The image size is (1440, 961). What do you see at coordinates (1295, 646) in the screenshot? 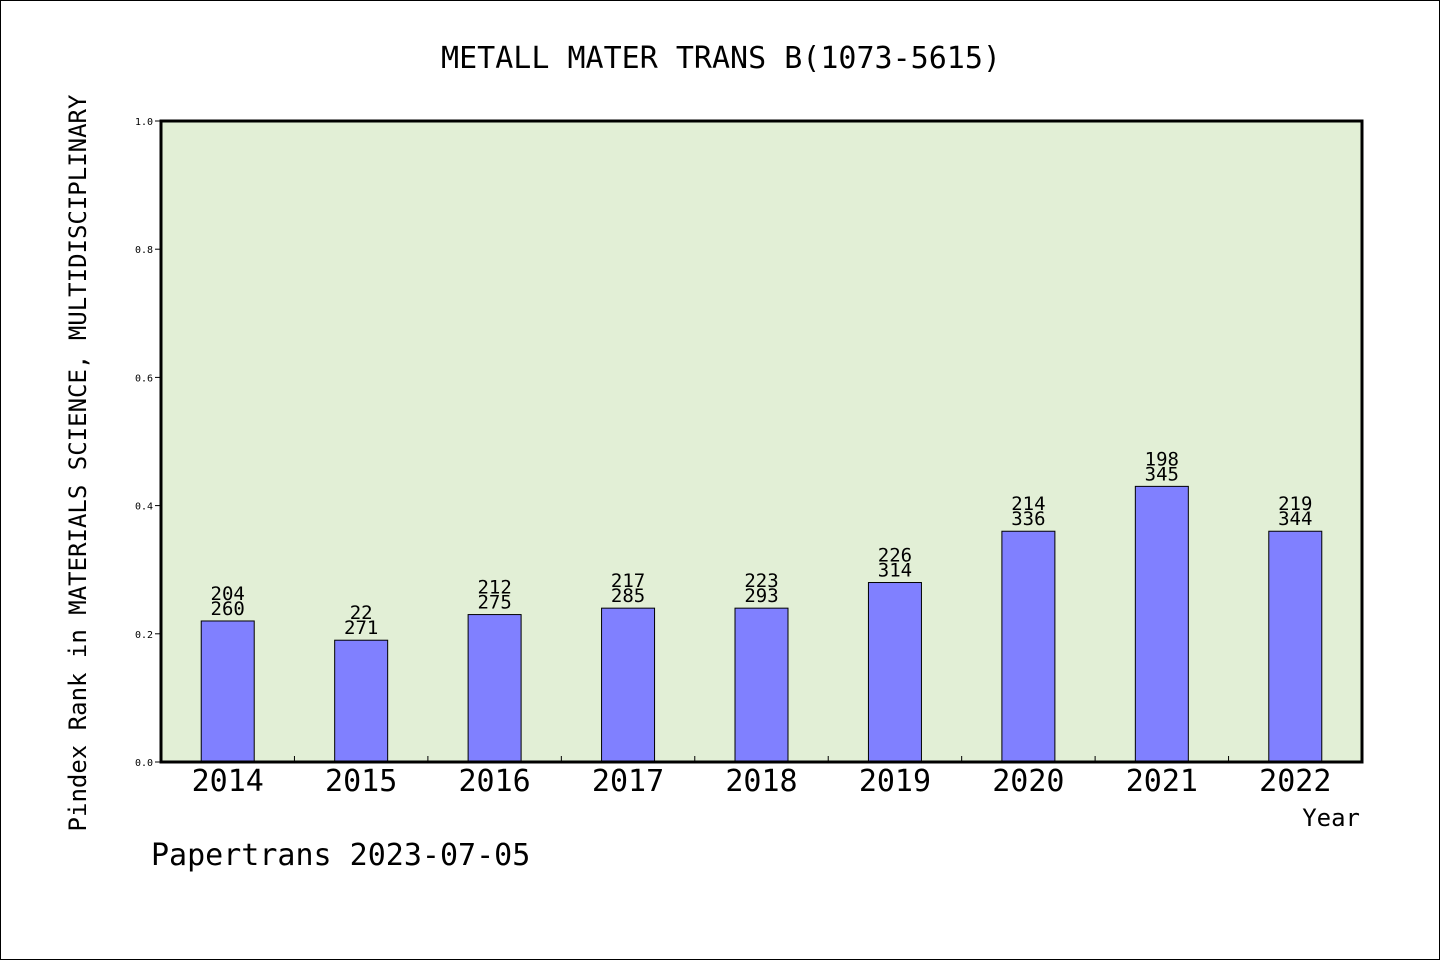
I see `bar-2022` at bounding box center [1295, 646].